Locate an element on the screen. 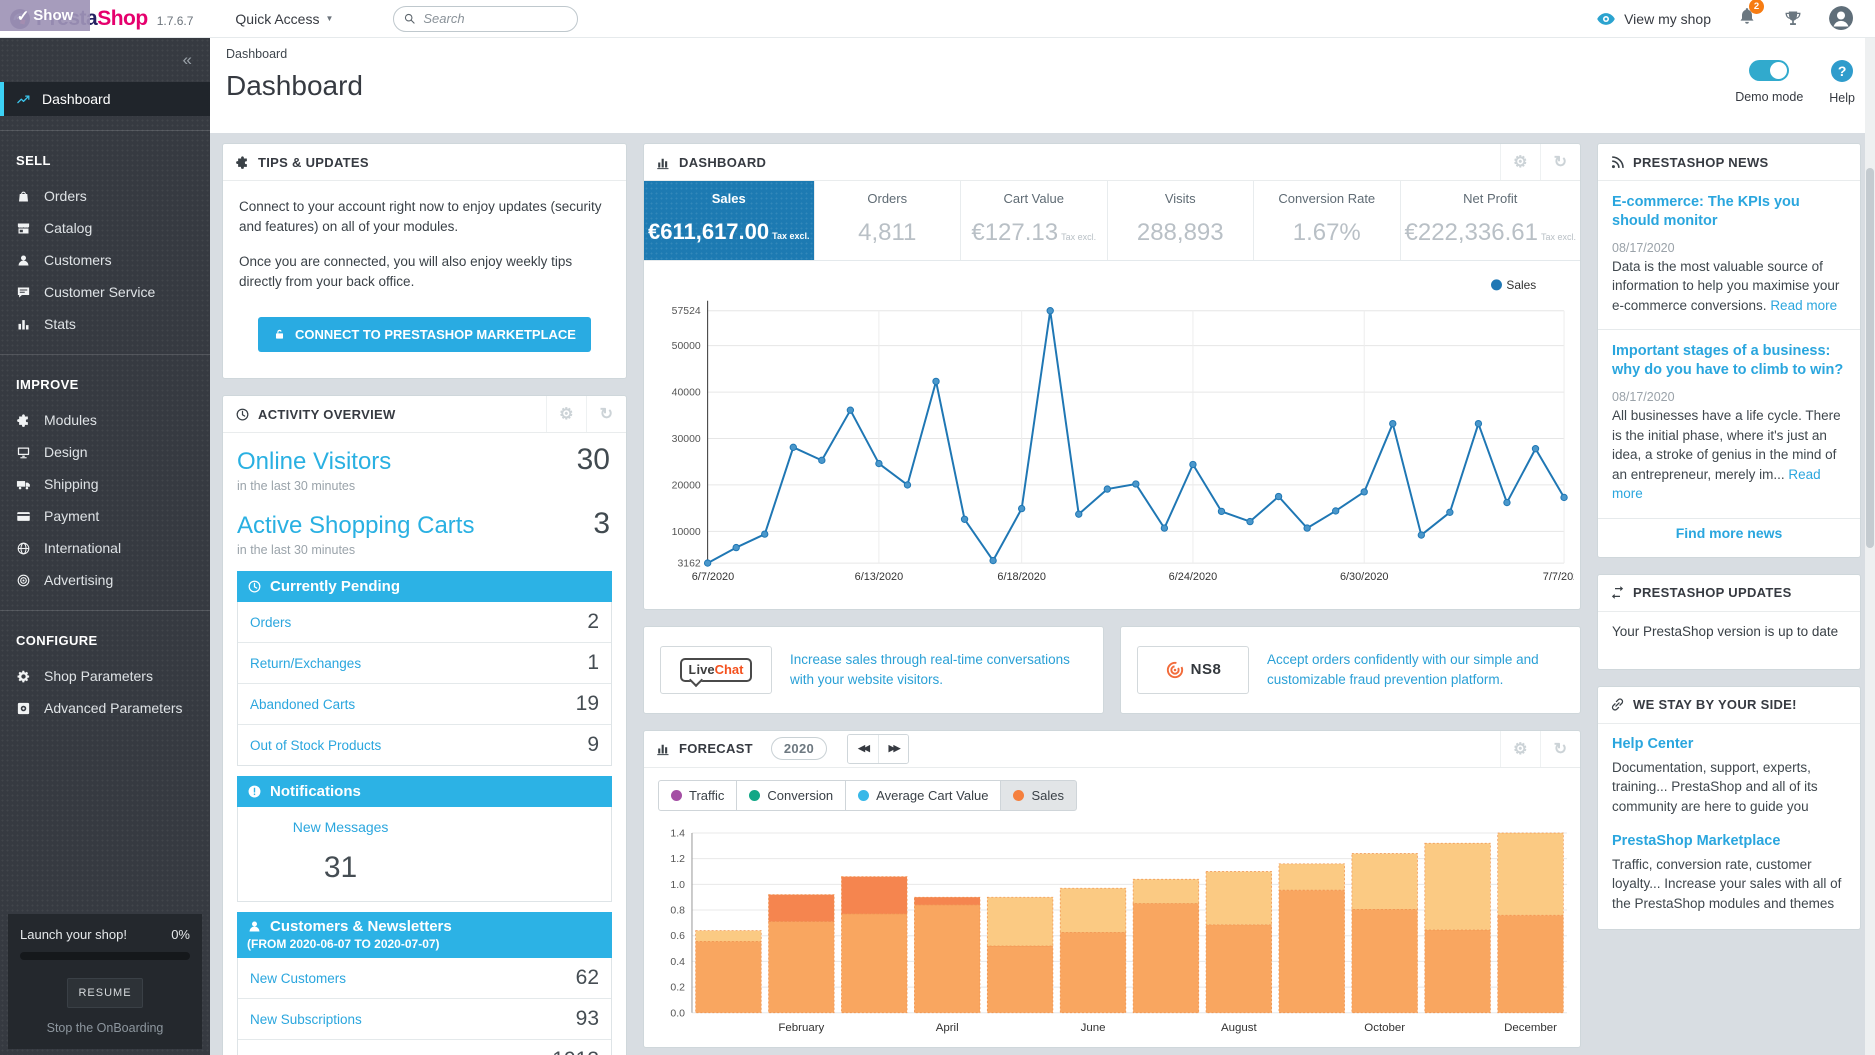 The image size is (1875, 1055). next-year-button: ▶▶ is located at coordinates (893, 748).